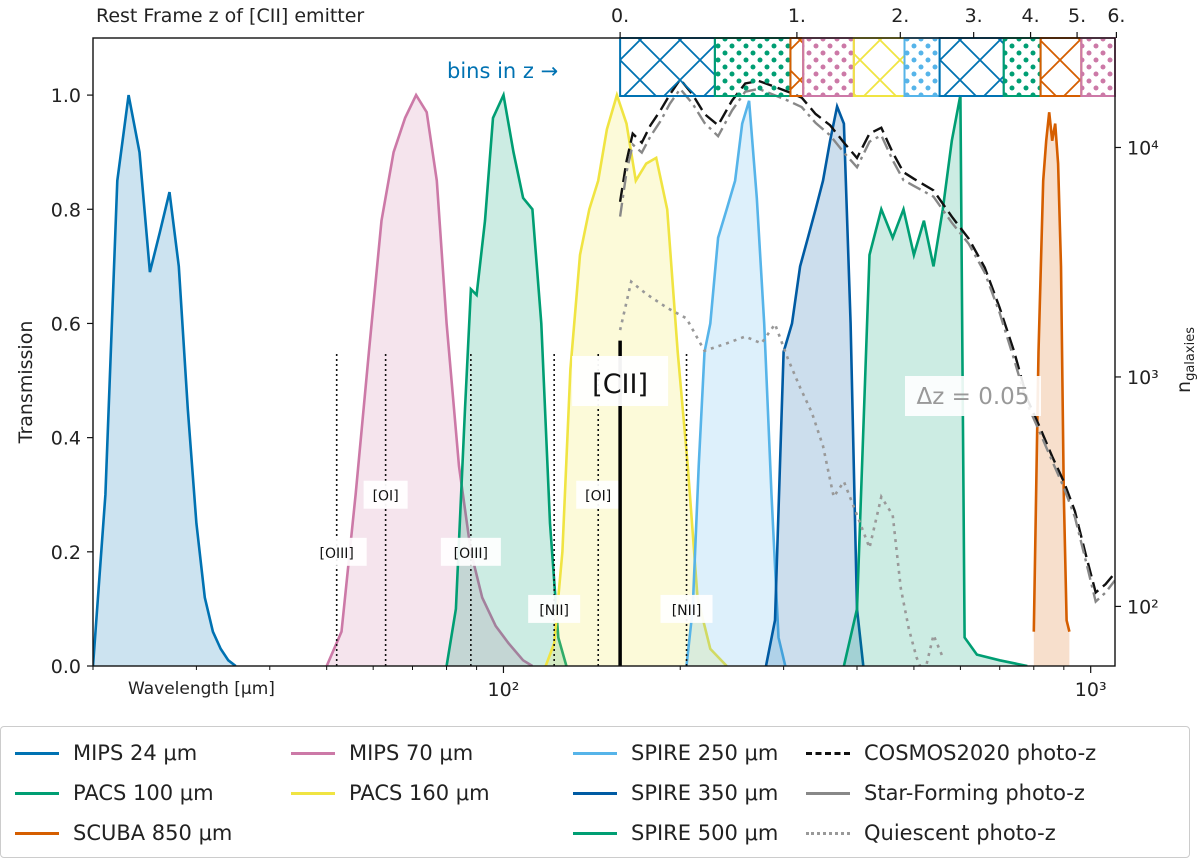 This screenshot has width=1200, height=864. Describe the element at coordinates (201, 689) in the screenshot. I see `x-axis-label: Wavelength [μm]` at that location.